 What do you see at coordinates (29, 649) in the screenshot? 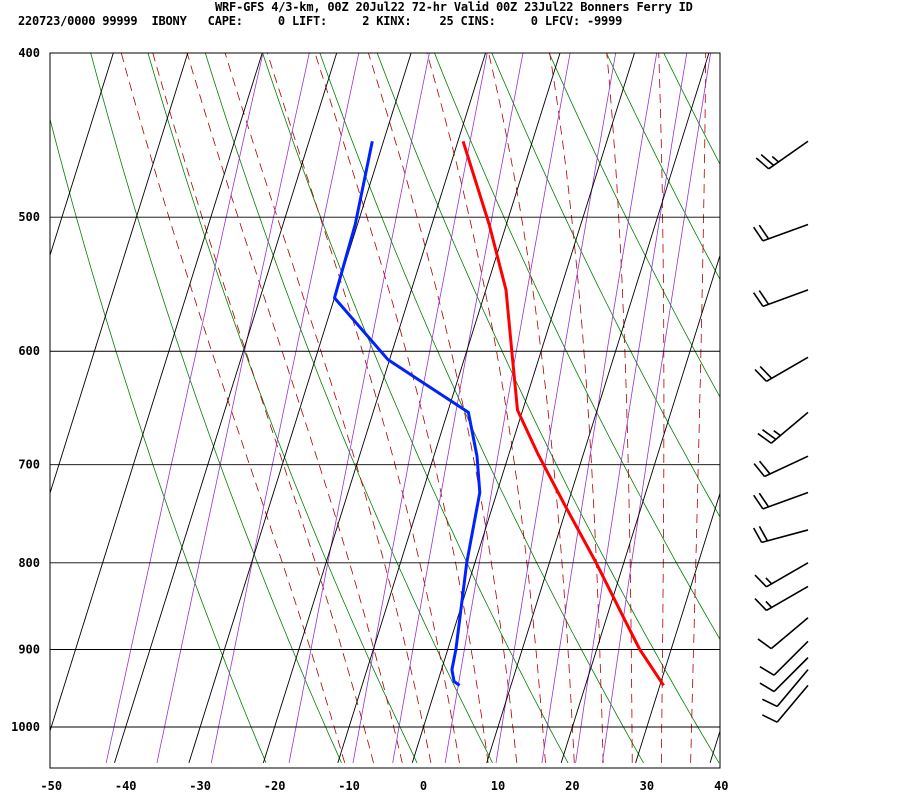
I see `pressure-tick-label: 900` at bounding box center [29, 649].